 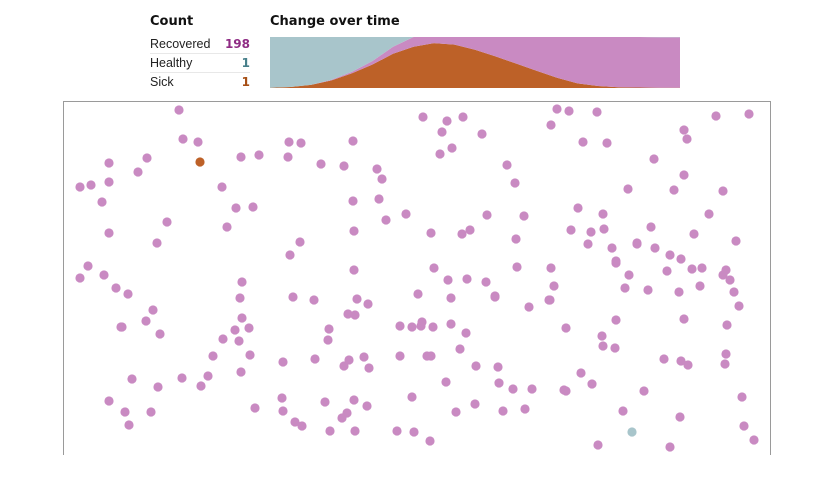 What do you see at coordinates (245, 63) in the screenshot?
I see `count-value-healthy: 1` at bounding box center [245, 63].